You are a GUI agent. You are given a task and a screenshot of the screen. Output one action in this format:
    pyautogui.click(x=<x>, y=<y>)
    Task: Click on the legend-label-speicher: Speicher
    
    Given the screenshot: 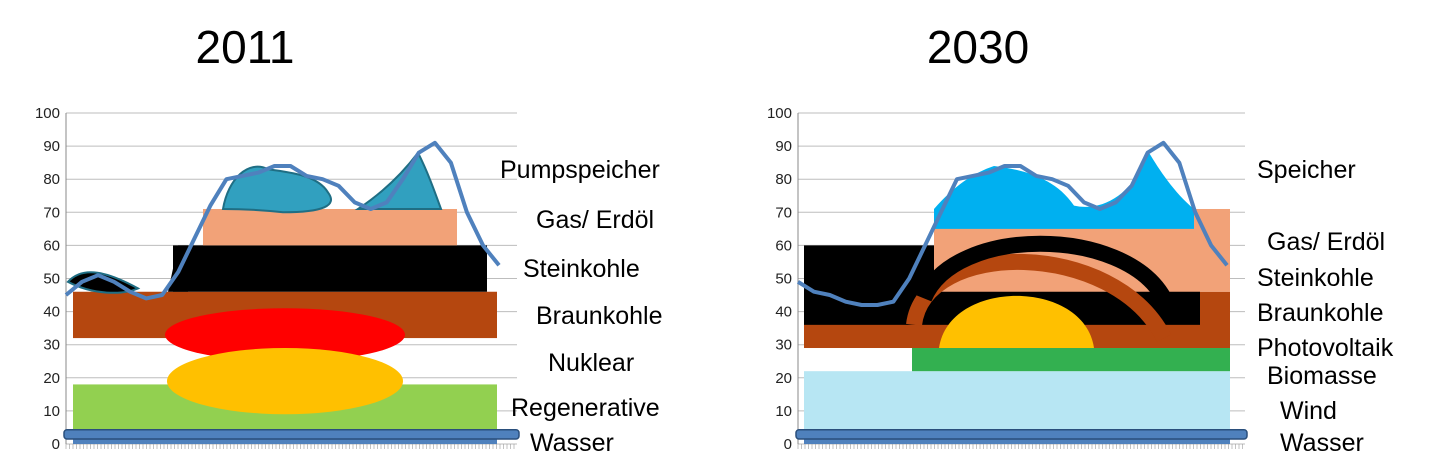 What is the action you would take?
    pyautogui.click(x=1306, y=170)
    